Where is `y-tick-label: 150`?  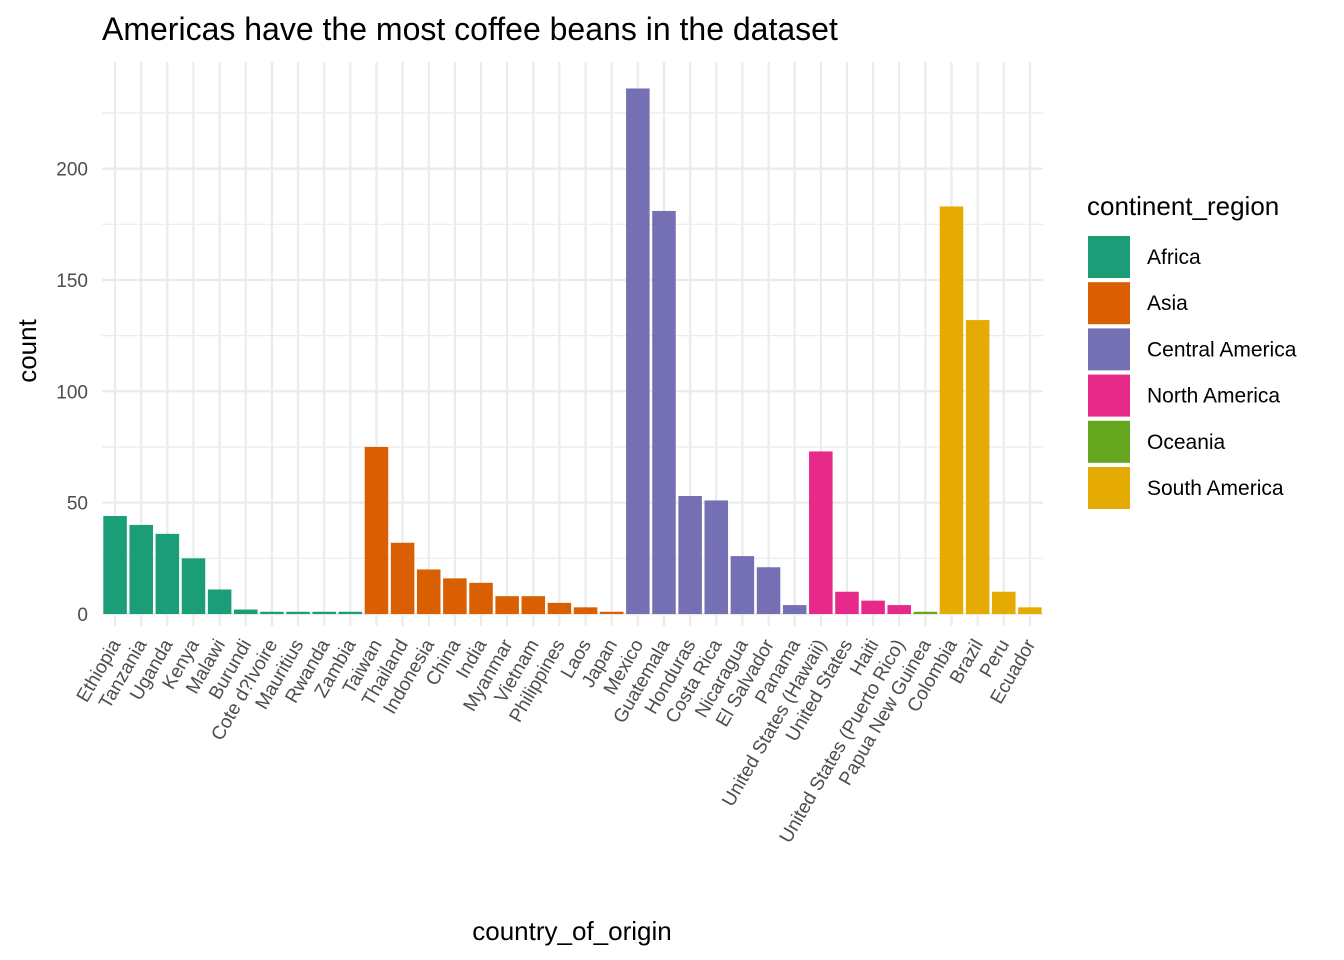 y-tick-label: 150 is located at coordinates (72, 281).